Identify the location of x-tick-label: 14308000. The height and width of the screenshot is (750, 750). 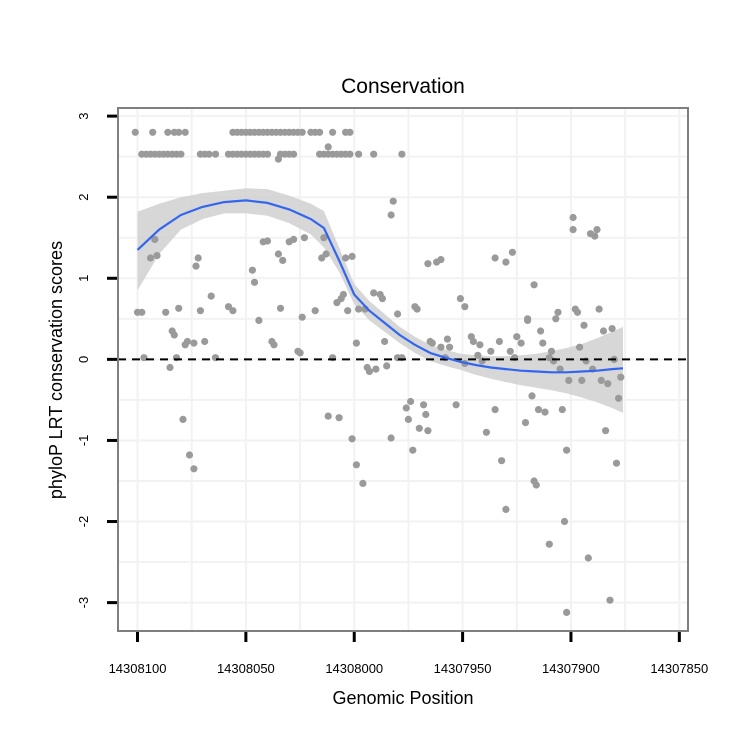
(354, 668).